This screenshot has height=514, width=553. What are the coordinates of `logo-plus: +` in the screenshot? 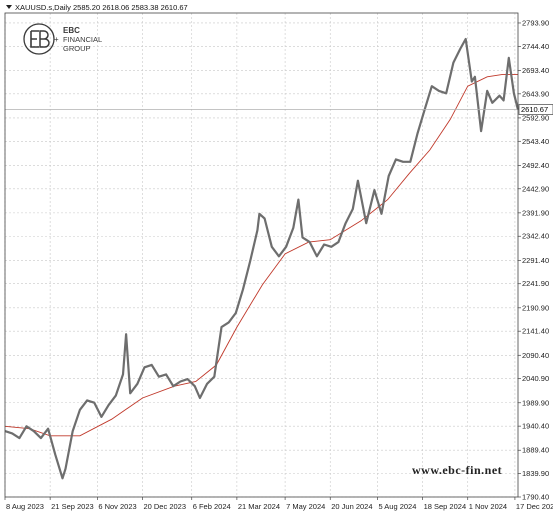 It's located at (56, 39).